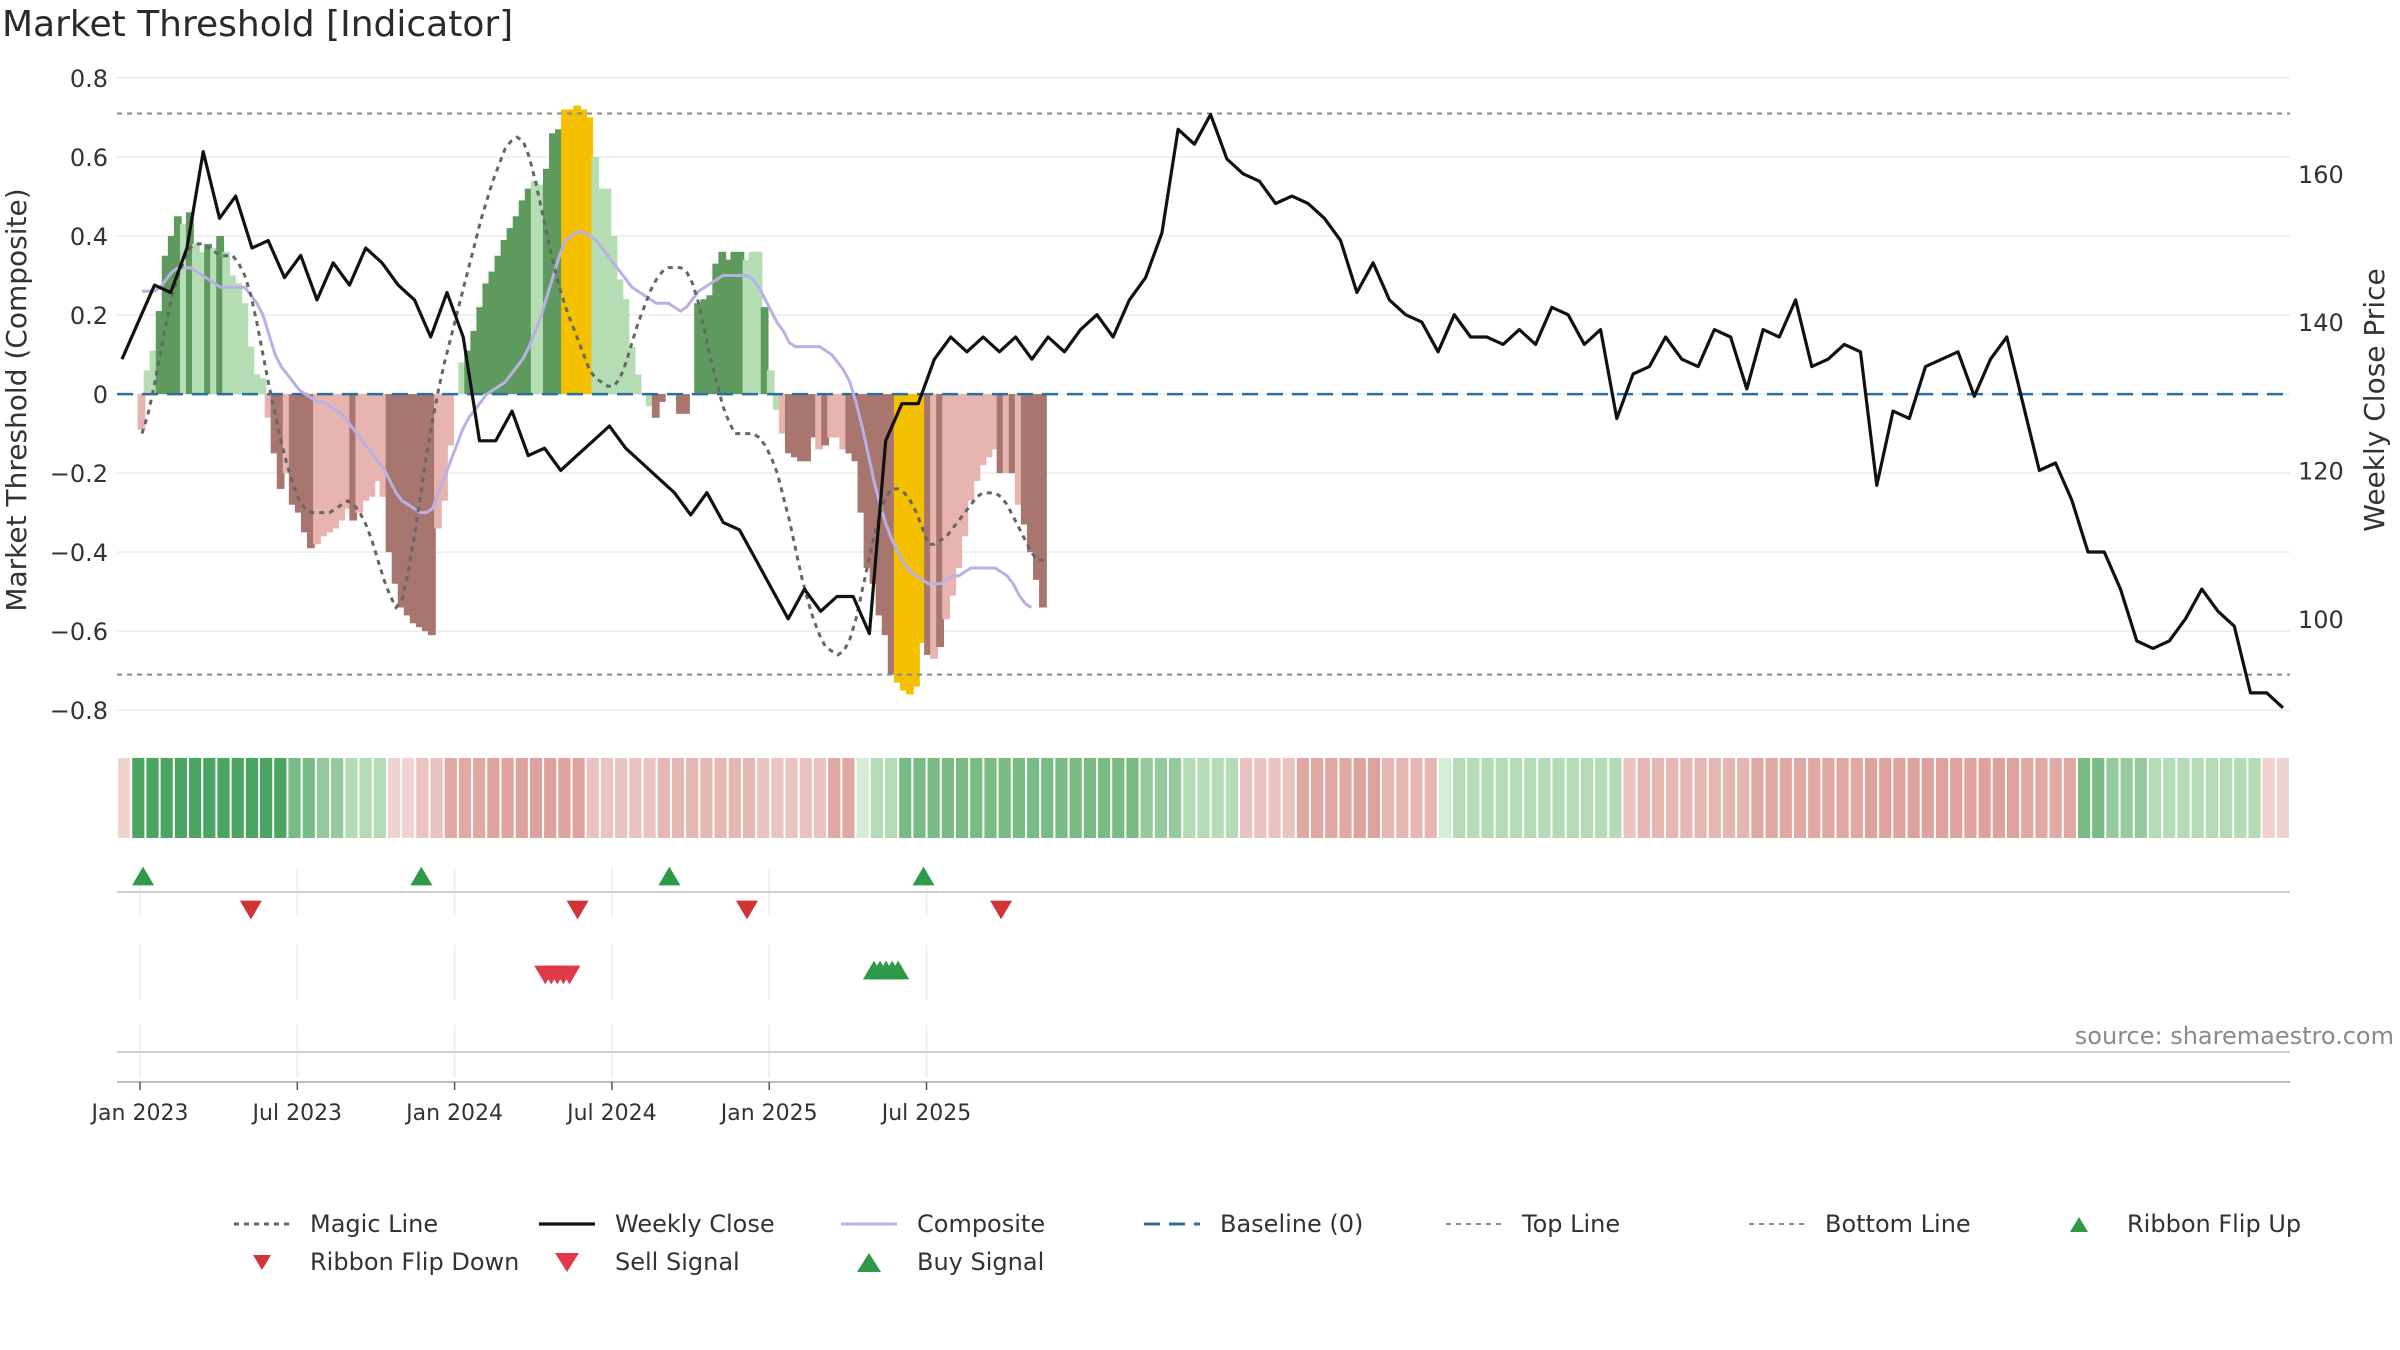 Image resolution: width=2400 pixels, height=1350 pixels. I want to click on x-tick-label: Jan 2024, so click(453, 1113).